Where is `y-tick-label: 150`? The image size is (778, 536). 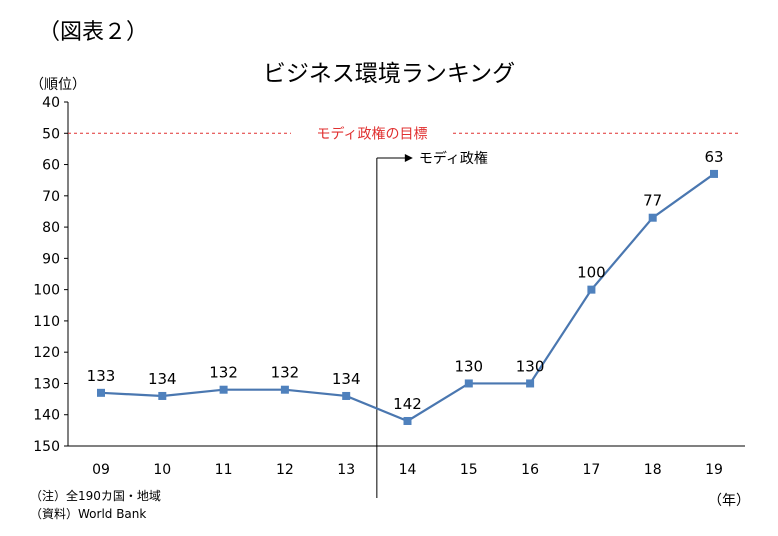 y-tick-label: 150 is located at coordinates (46, 447).